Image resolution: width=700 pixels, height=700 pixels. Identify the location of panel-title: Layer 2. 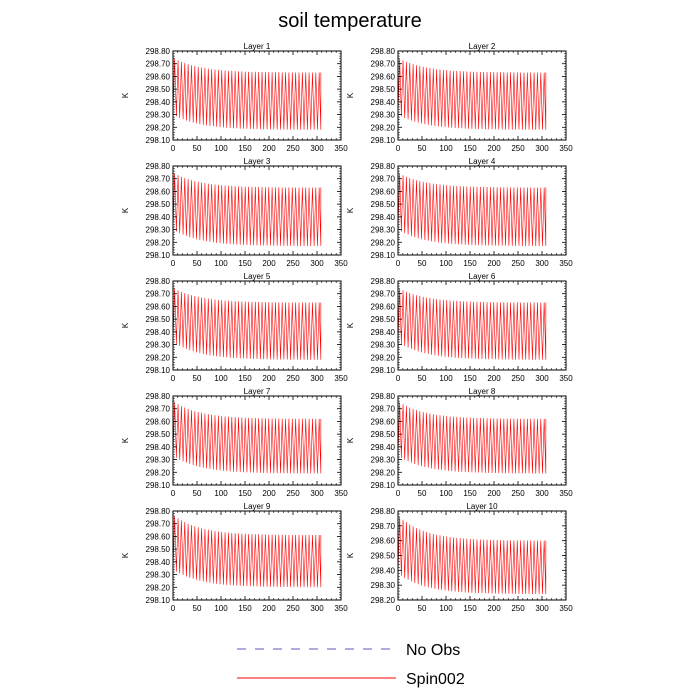
(482, 46).